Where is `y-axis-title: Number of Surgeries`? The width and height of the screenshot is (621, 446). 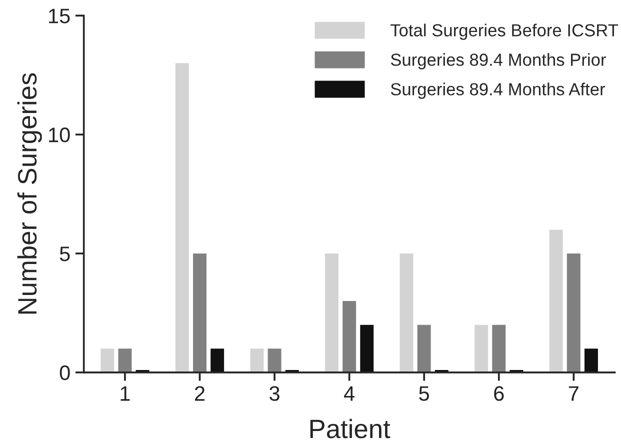
y-axis-title: Number of Surgeries is located at coordinates (29, 193).